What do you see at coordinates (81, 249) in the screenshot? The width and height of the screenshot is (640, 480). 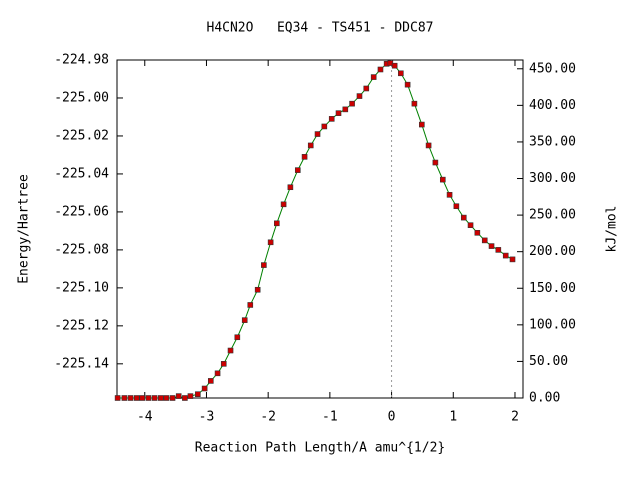 I see `y-tick-label: -225.08` at bounding box center [81, 249].